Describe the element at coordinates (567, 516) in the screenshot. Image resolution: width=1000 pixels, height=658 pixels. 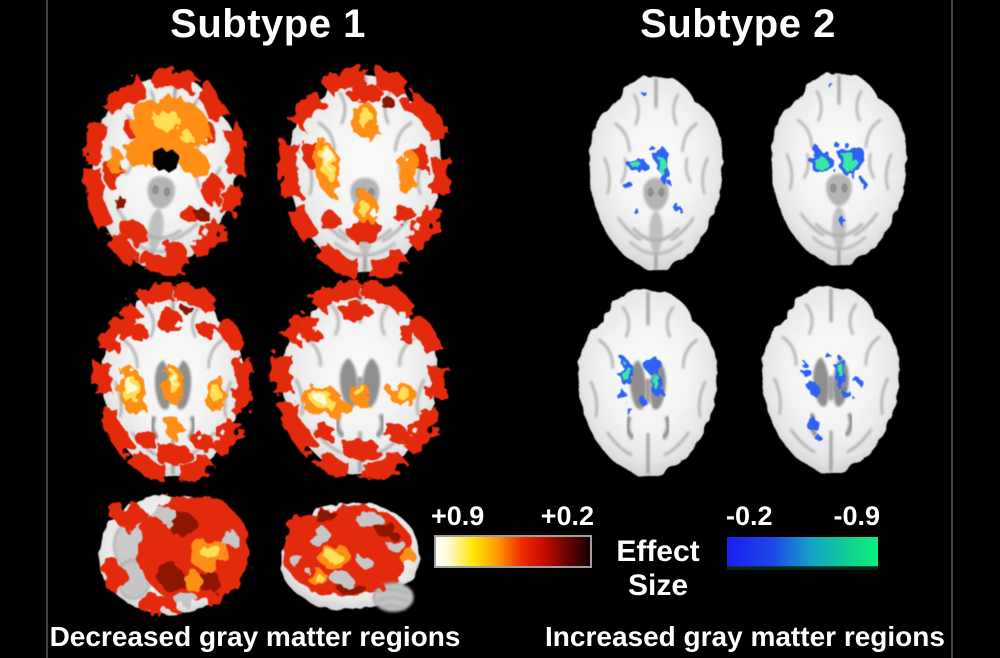
I see `hot-scale-min-label: +0.2` at that location.